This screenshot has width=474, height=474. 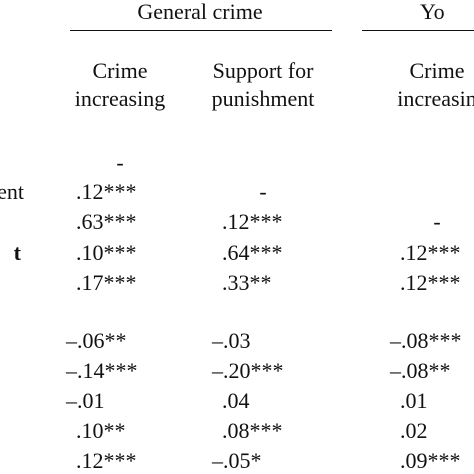 What do you see at coordinates (252, 430) in the screenshot?
I see `table-cell: .08***` at bounding box center [252, 430].